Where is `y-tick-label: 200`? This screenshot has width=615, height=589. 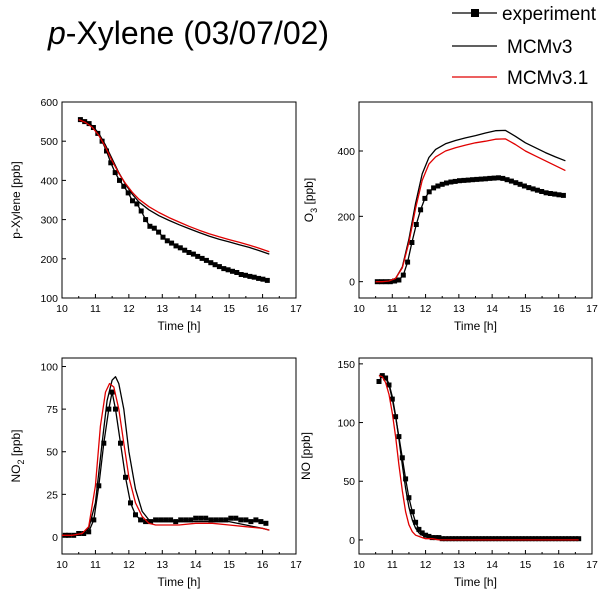
y-tick-label: 200 is located at coordinates (346, 217).